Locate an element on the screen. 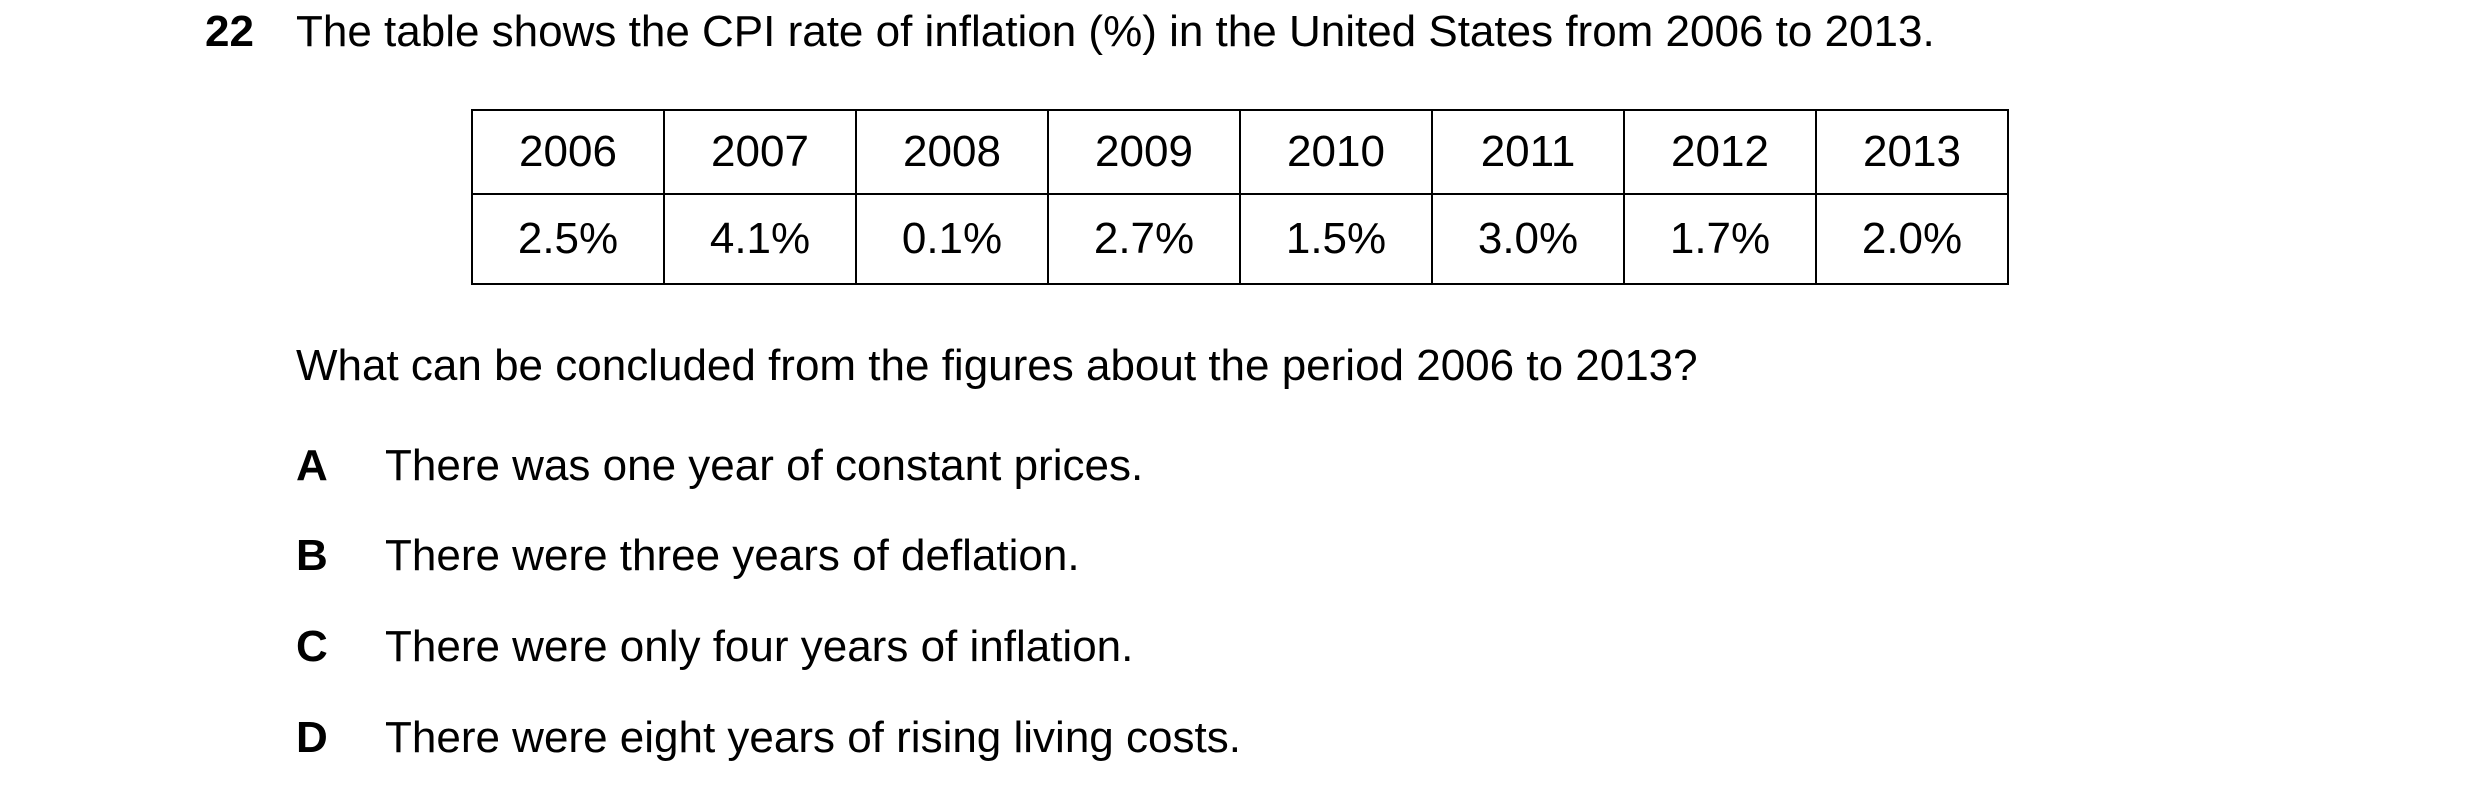 This screenshot has width=2480, height=799. rate-row: 2.5% 4.1% 0.1% 2.7% 1.5% 3.0% 1.7% 2.0% is located at coordinates (1240, 239).